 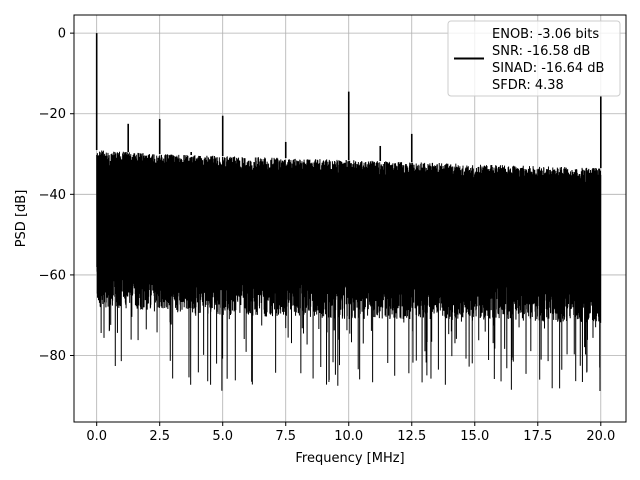 What do you see at coordinates (21, 219) in the screenshot?
I see `y-axis-label: PSD [dB]` at bounding box center [21, 219].